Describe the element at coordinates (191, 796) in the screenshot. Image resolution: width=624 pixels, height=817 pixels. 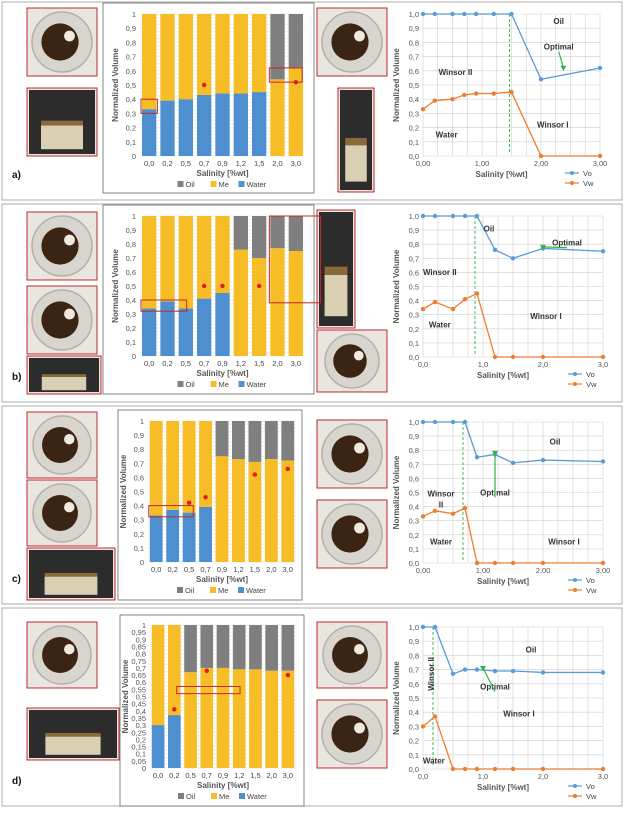
I see `legend-label: Oil` at that location.